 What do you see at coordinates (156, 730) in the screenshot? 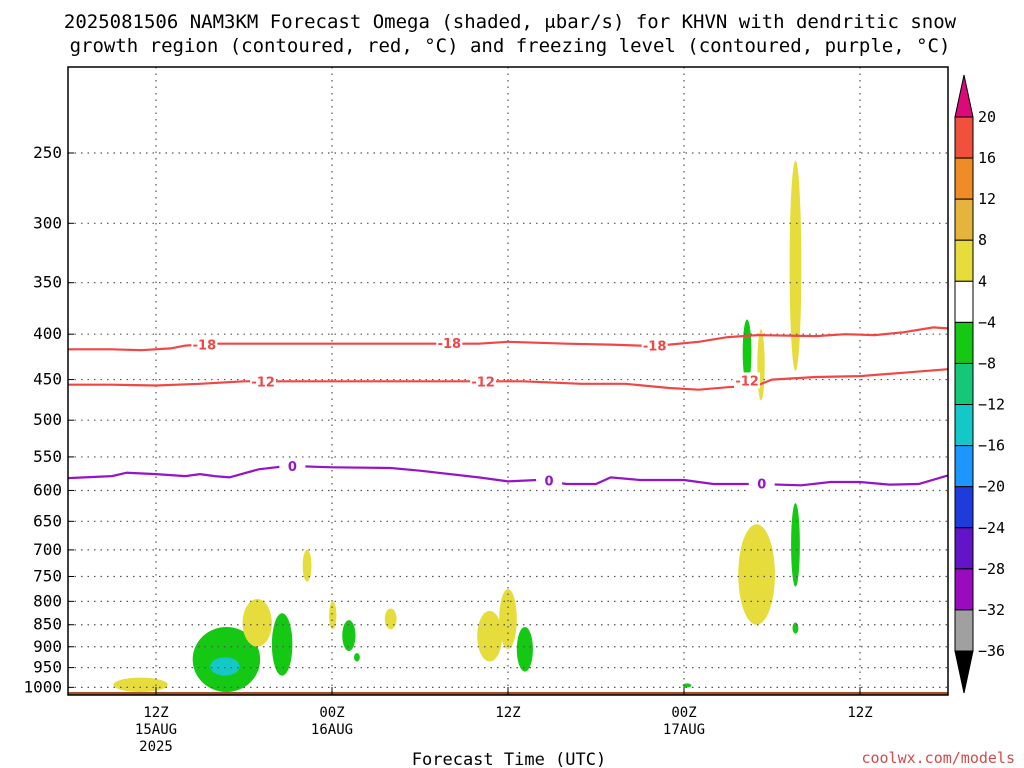
I see `x-tick-label-0-2: 15AUG` at bounding box center [156, 730].